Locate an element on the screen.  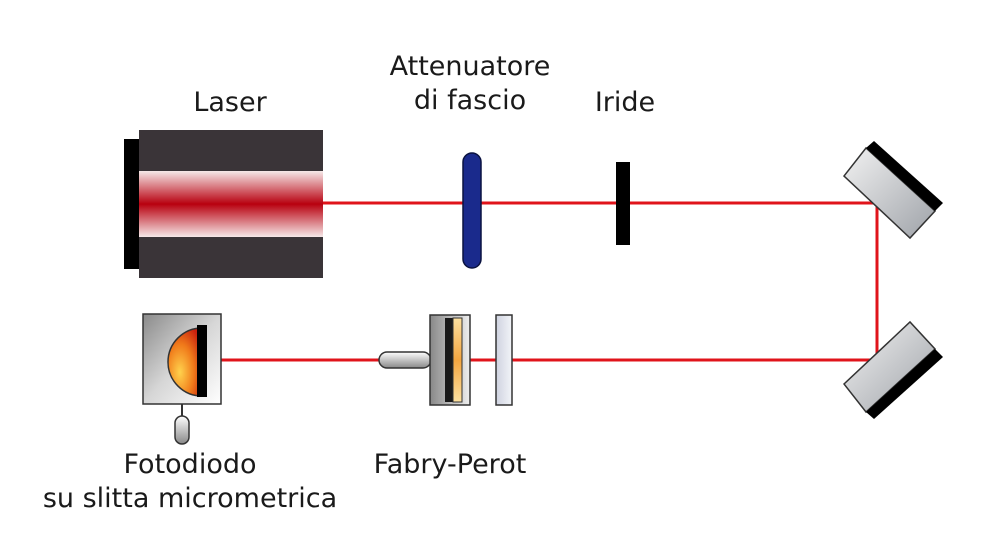
iris is located at coordinates (623, 203).